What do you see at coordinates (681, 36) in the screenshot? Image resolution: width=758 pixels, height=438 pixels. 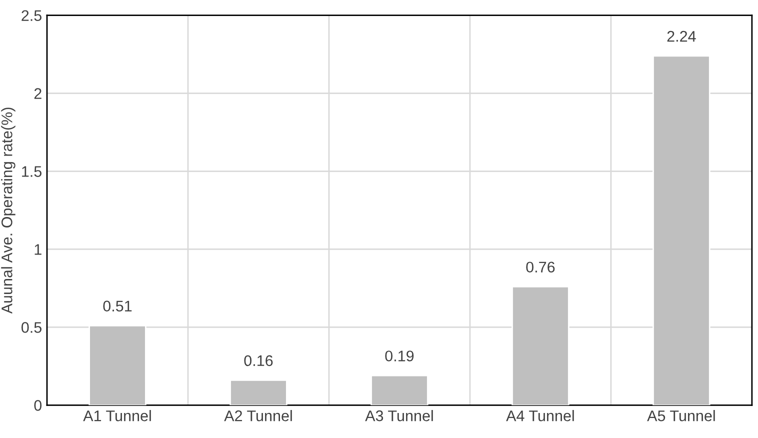 I see `data-label: 2.24` at bounding box center [681, 36].